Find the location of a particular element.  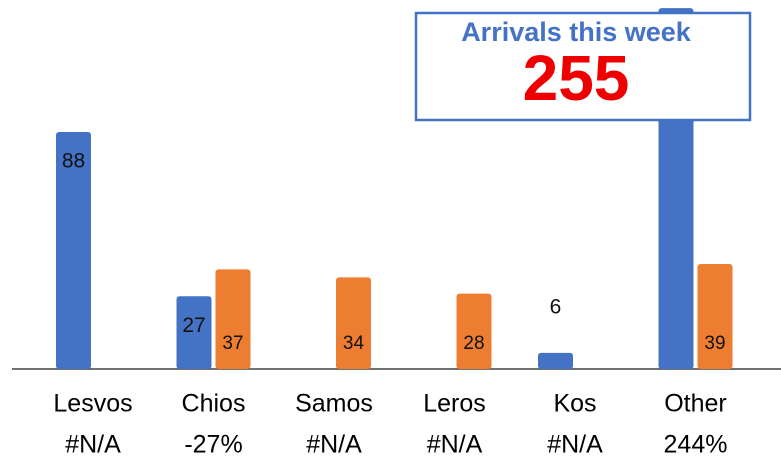

data-label: 37 is located at coordinates (232, 343).